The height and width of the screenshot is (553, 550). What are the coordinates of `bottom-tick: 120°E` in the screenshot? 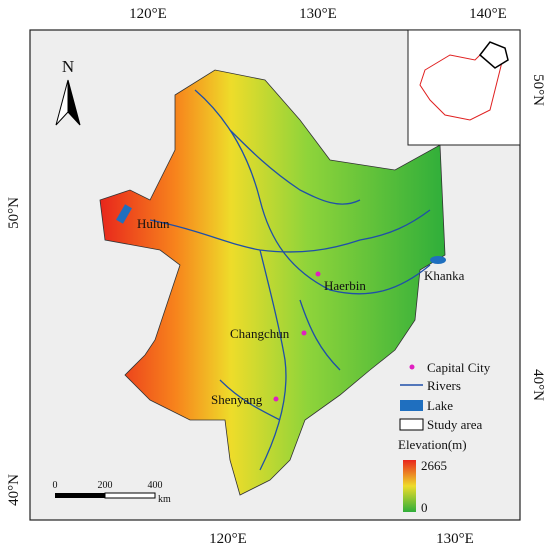 It's located at (228, 539).